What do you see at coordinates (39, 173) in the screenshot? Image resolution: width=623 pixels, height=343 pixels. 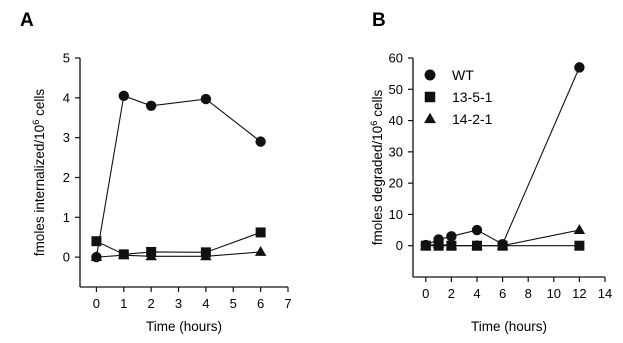 I see `y-axis-label: fmoles internalized/106 cells` at bounding box center [39, 173].